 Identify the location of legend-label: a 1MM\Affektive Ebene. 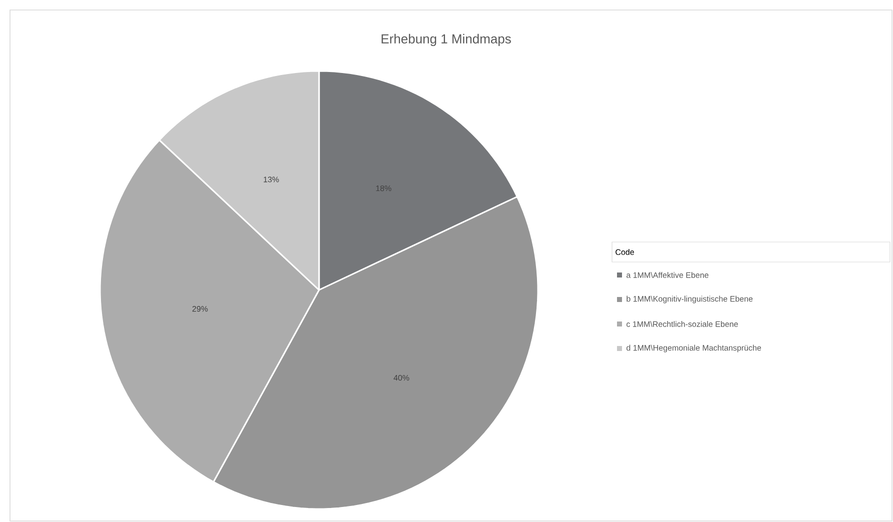
(667, 275).